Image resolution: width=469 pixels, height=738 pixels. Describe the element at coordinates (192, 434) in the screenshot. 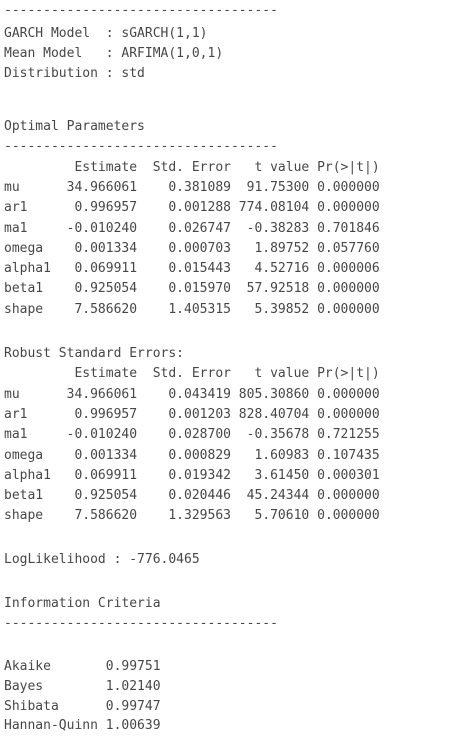

I see `table-row: ma1 -0.010240 0.028700 -0.35678 0.721255` at that location.